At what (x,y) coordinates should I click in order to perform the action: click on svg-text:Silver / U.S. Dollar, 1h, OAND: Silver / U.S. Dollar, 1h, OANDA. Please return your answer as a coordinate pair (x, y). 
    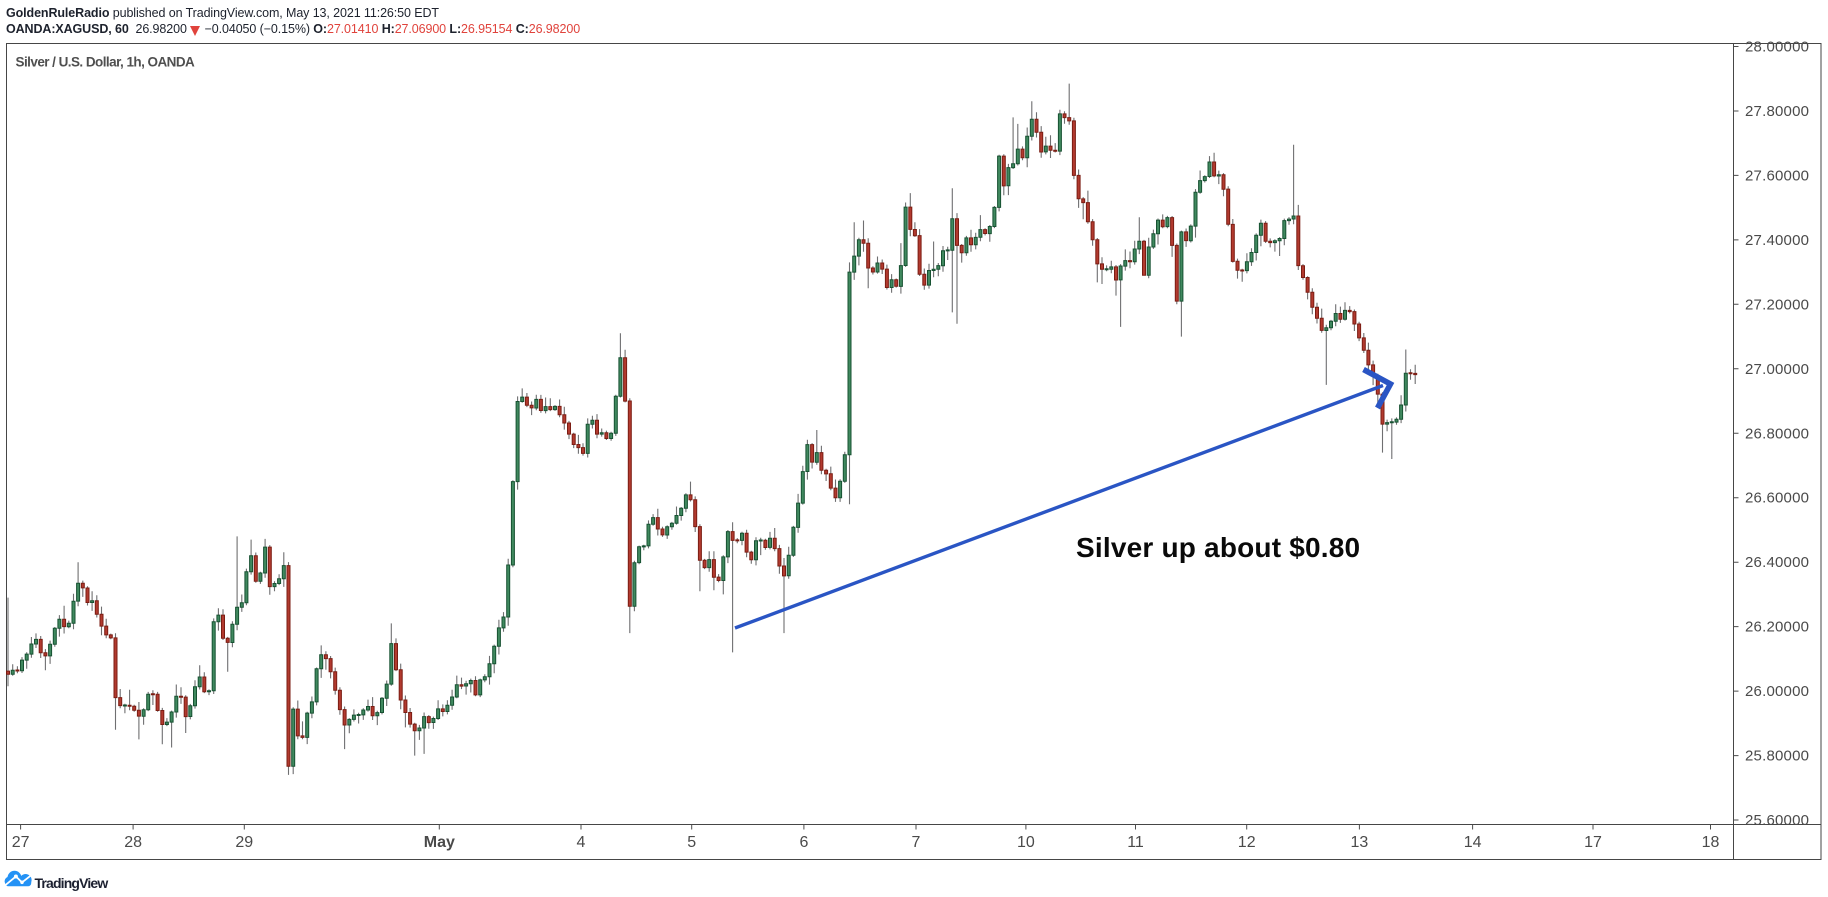
    Looking at the image, I should click on (106, 62).